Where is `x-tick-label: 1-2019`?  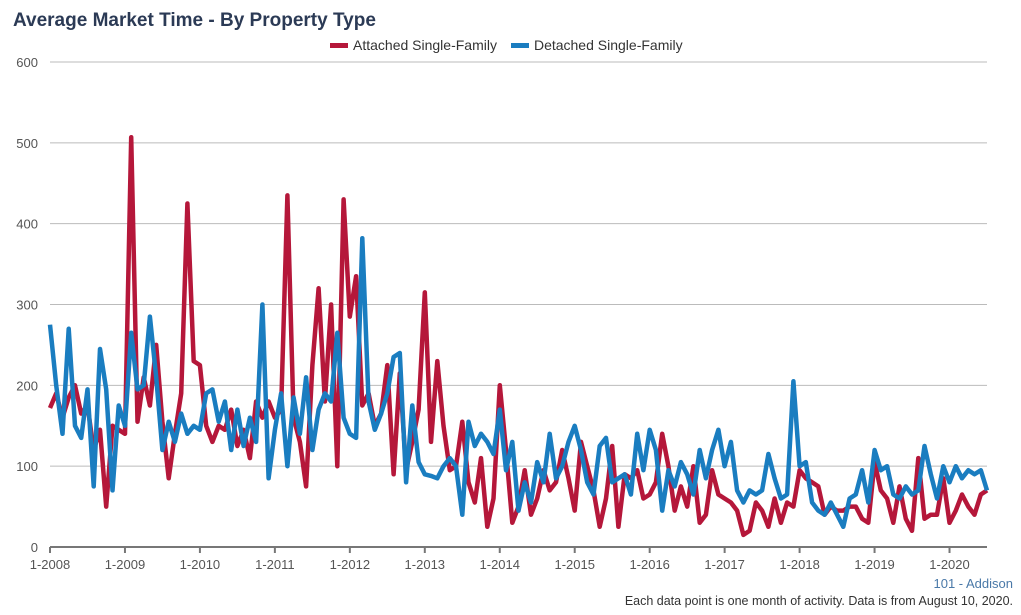
x-tick-label: 1-2019 is located at coordinates (874, 564).